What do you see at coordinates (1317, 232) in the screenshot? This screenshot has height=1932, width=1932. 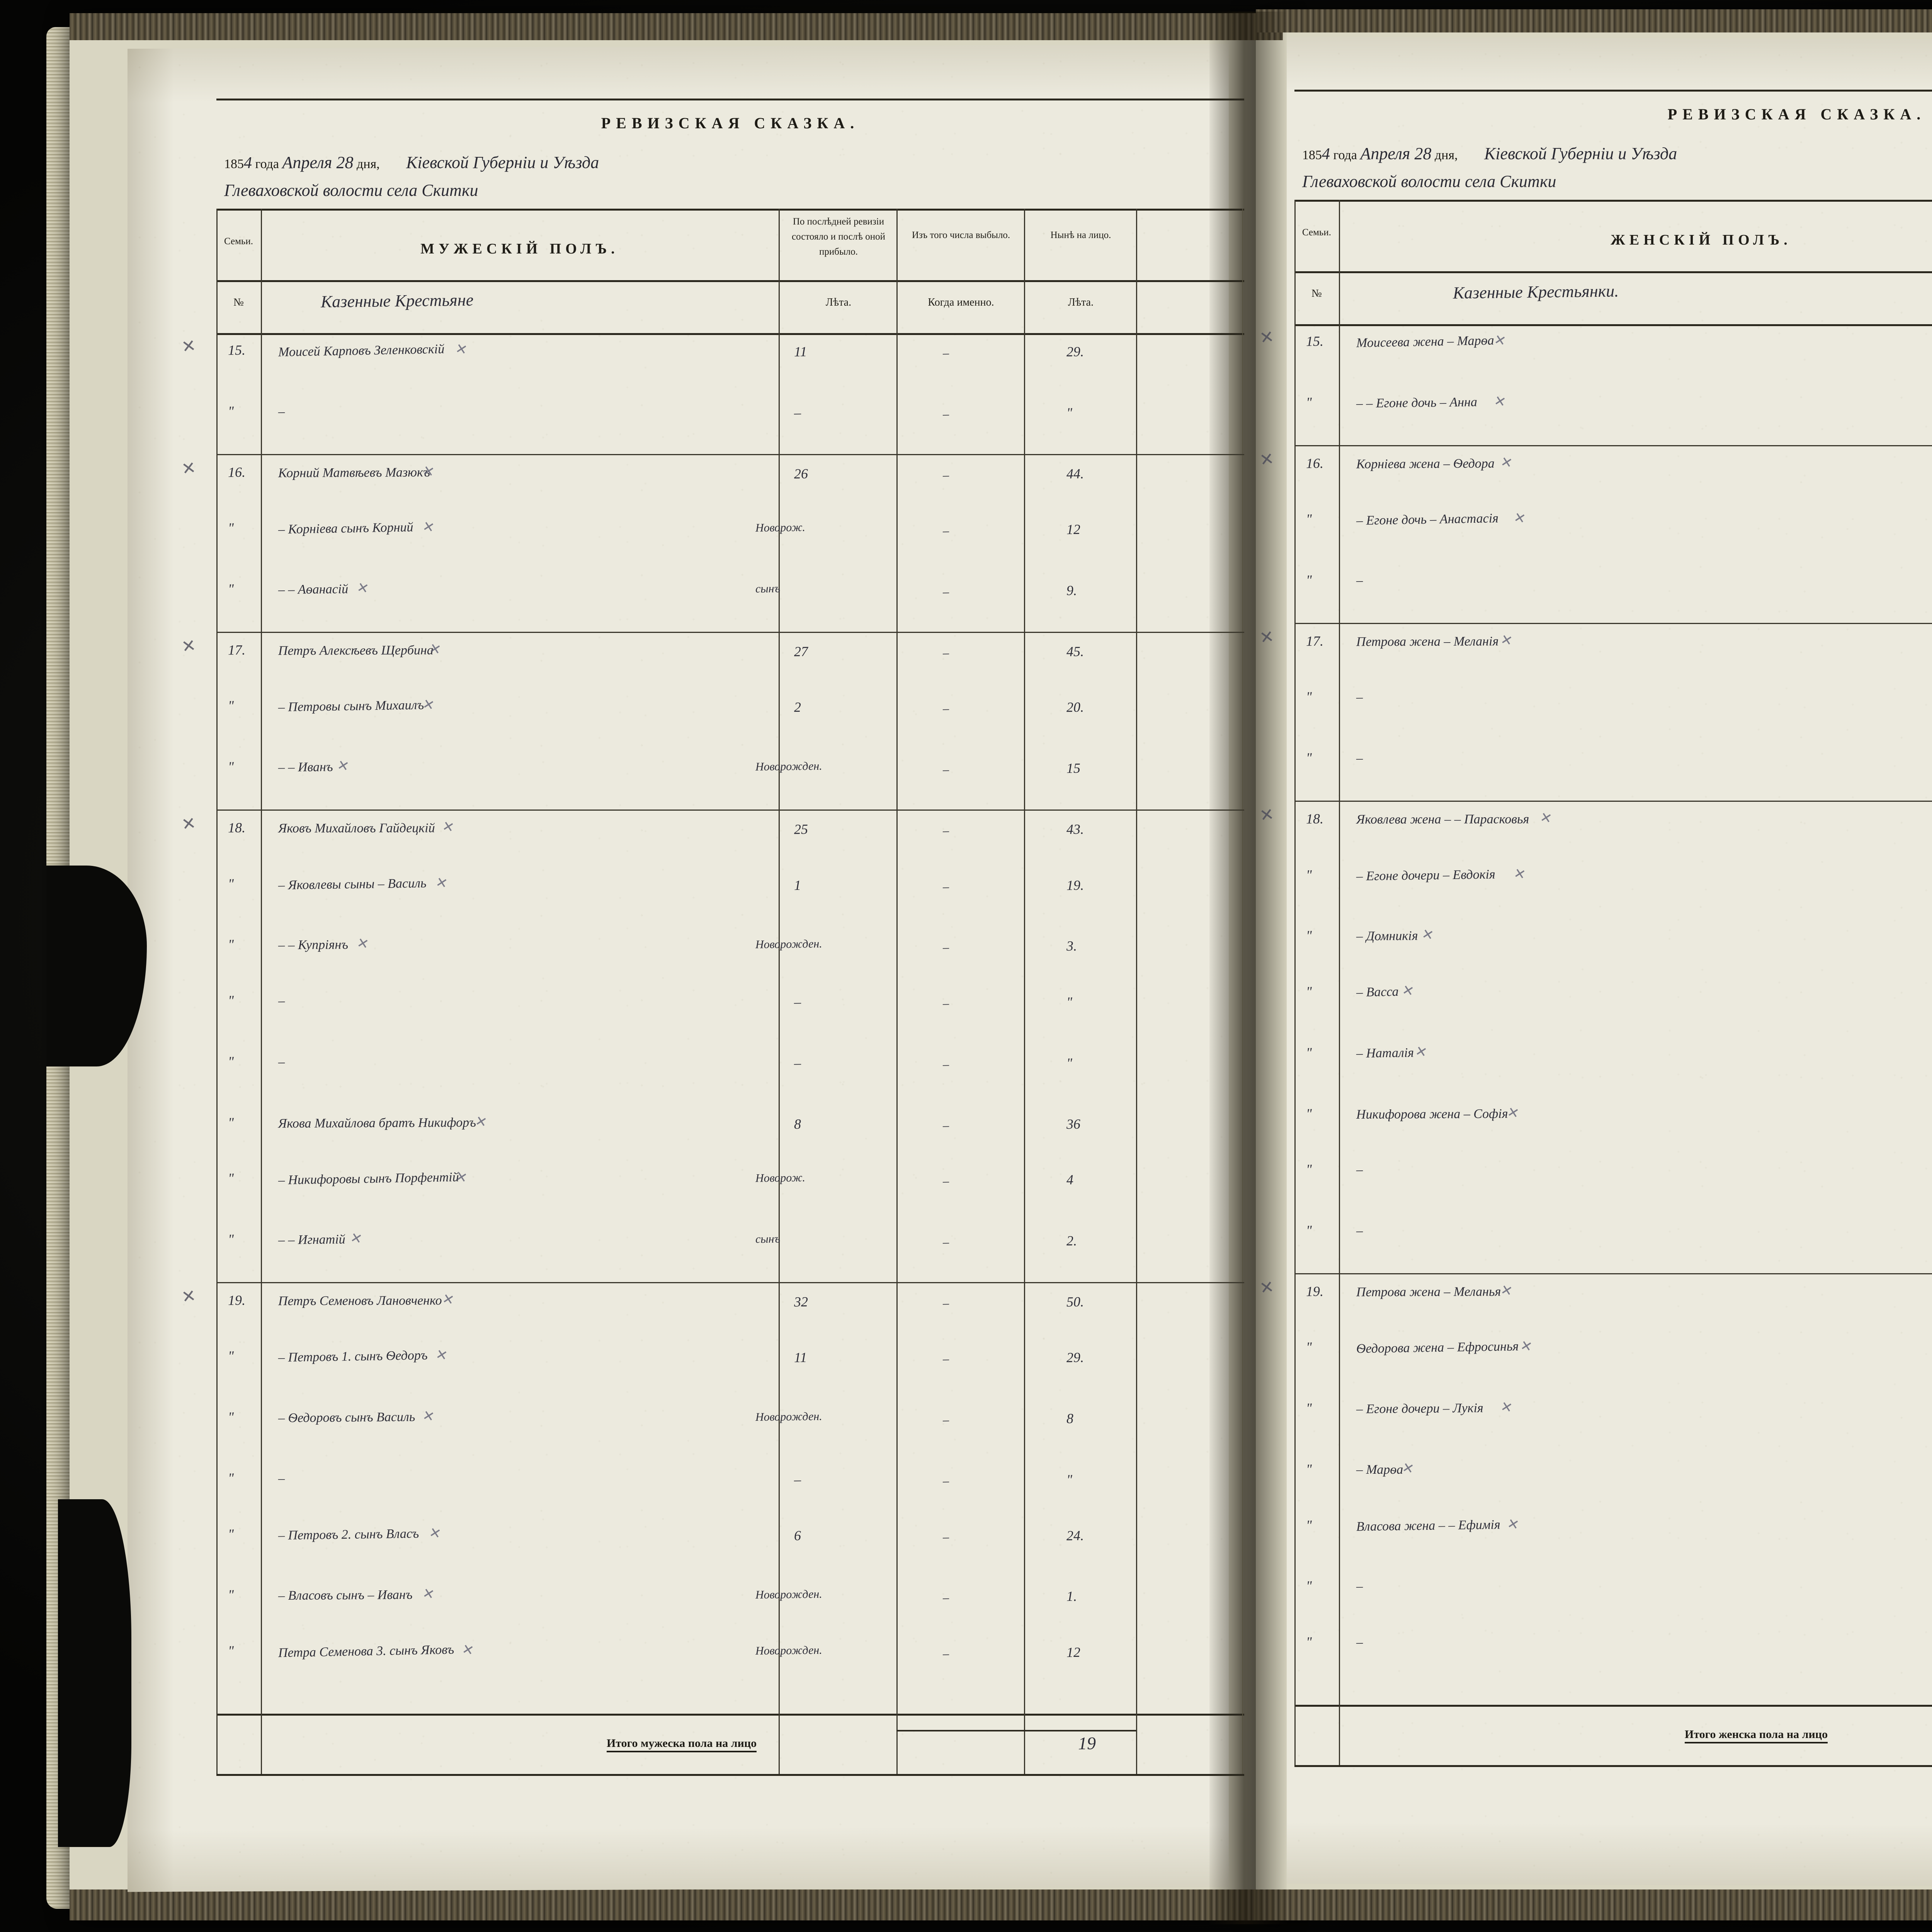 I see `right-header-family: Семьи.` at bounding box center [1317, 232].